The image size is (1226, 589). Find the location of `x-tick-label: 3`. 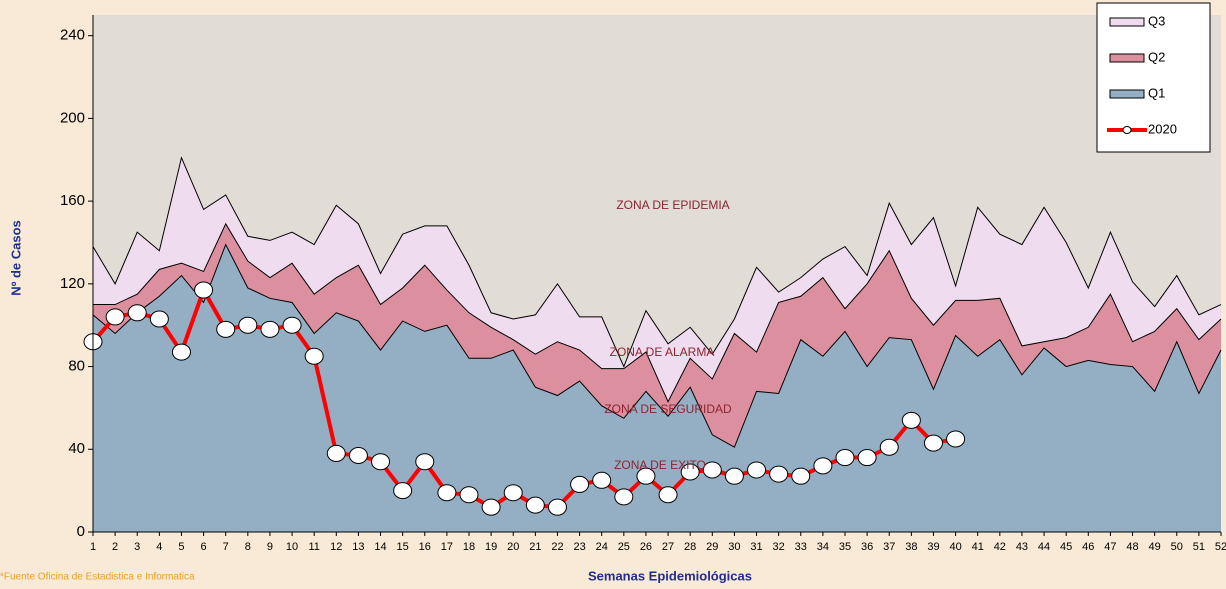

x-tick-label: 3 is located at coordinates (137, 547).